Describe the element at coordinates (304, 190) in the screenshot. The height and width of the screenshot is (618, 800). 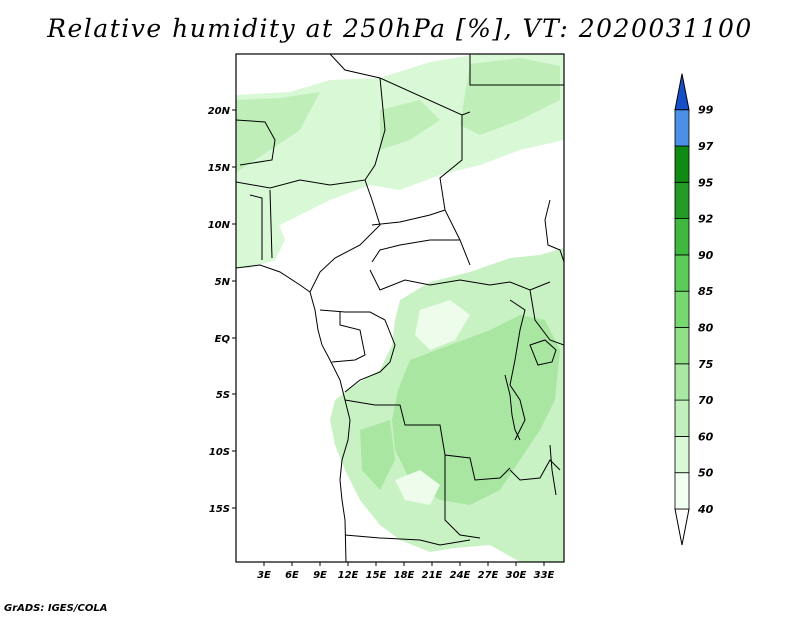
I see `border-nigeria-niger` at that location.